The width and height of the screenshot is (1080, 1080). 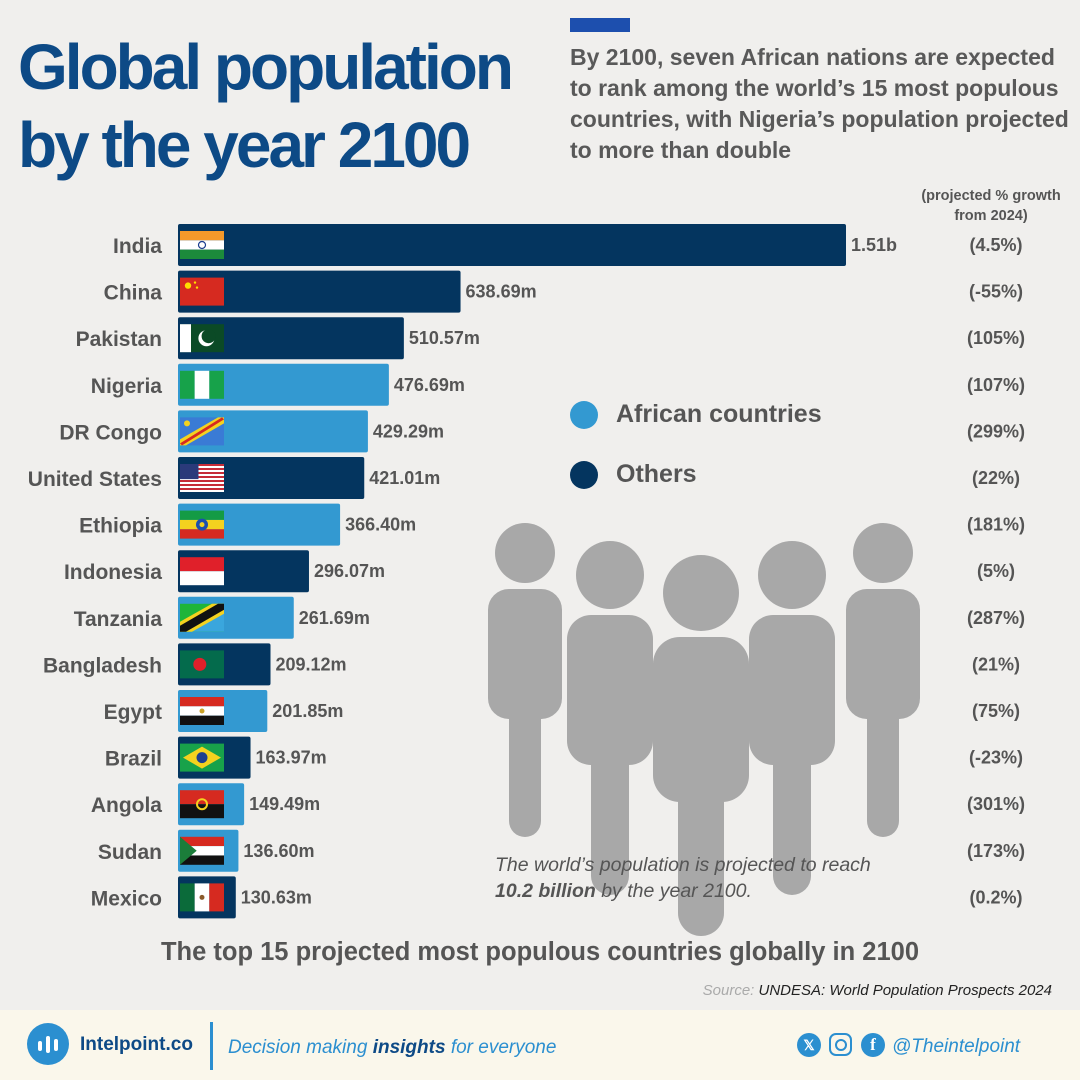 I want to click on footer-divider, so click(x=211, y=1046).